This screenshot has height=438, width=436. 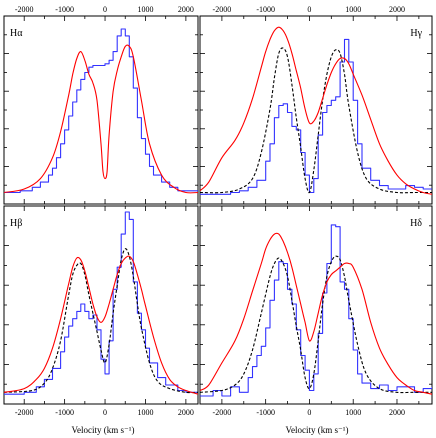 I want to click on series-line-dashed, so click(x=101, y=321).